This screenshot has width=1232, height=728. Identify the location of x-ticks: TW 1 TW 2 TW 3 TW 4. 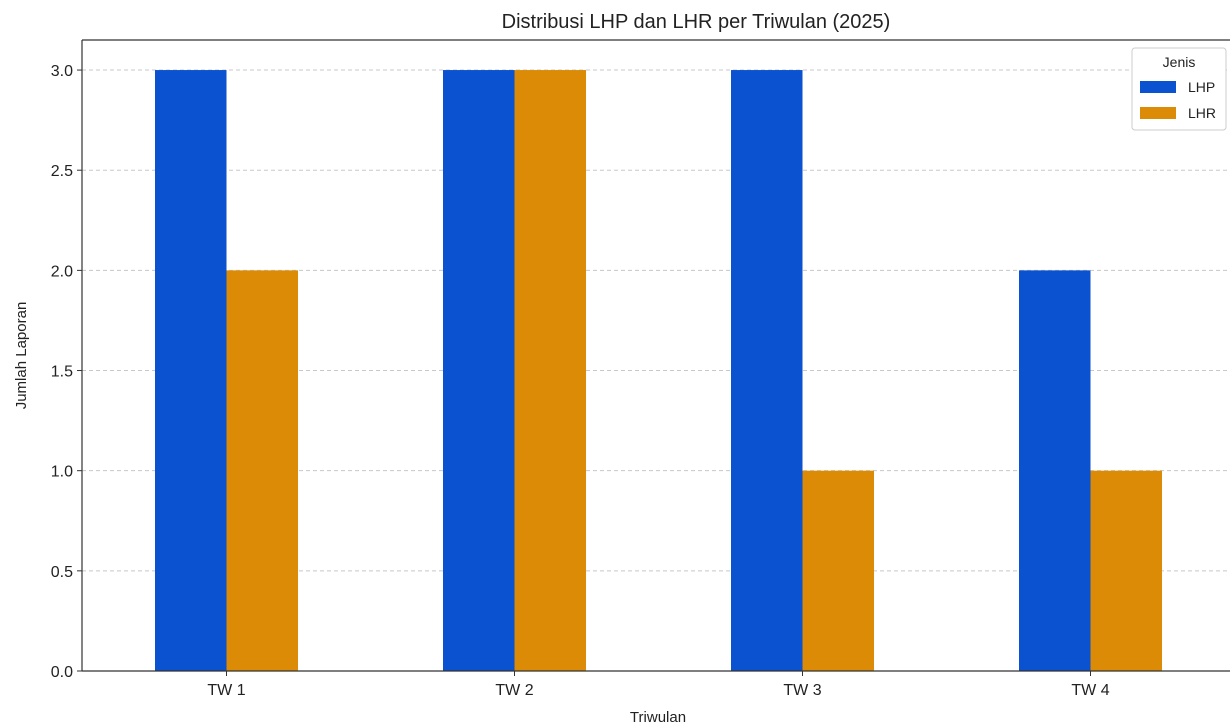
(658, 685).